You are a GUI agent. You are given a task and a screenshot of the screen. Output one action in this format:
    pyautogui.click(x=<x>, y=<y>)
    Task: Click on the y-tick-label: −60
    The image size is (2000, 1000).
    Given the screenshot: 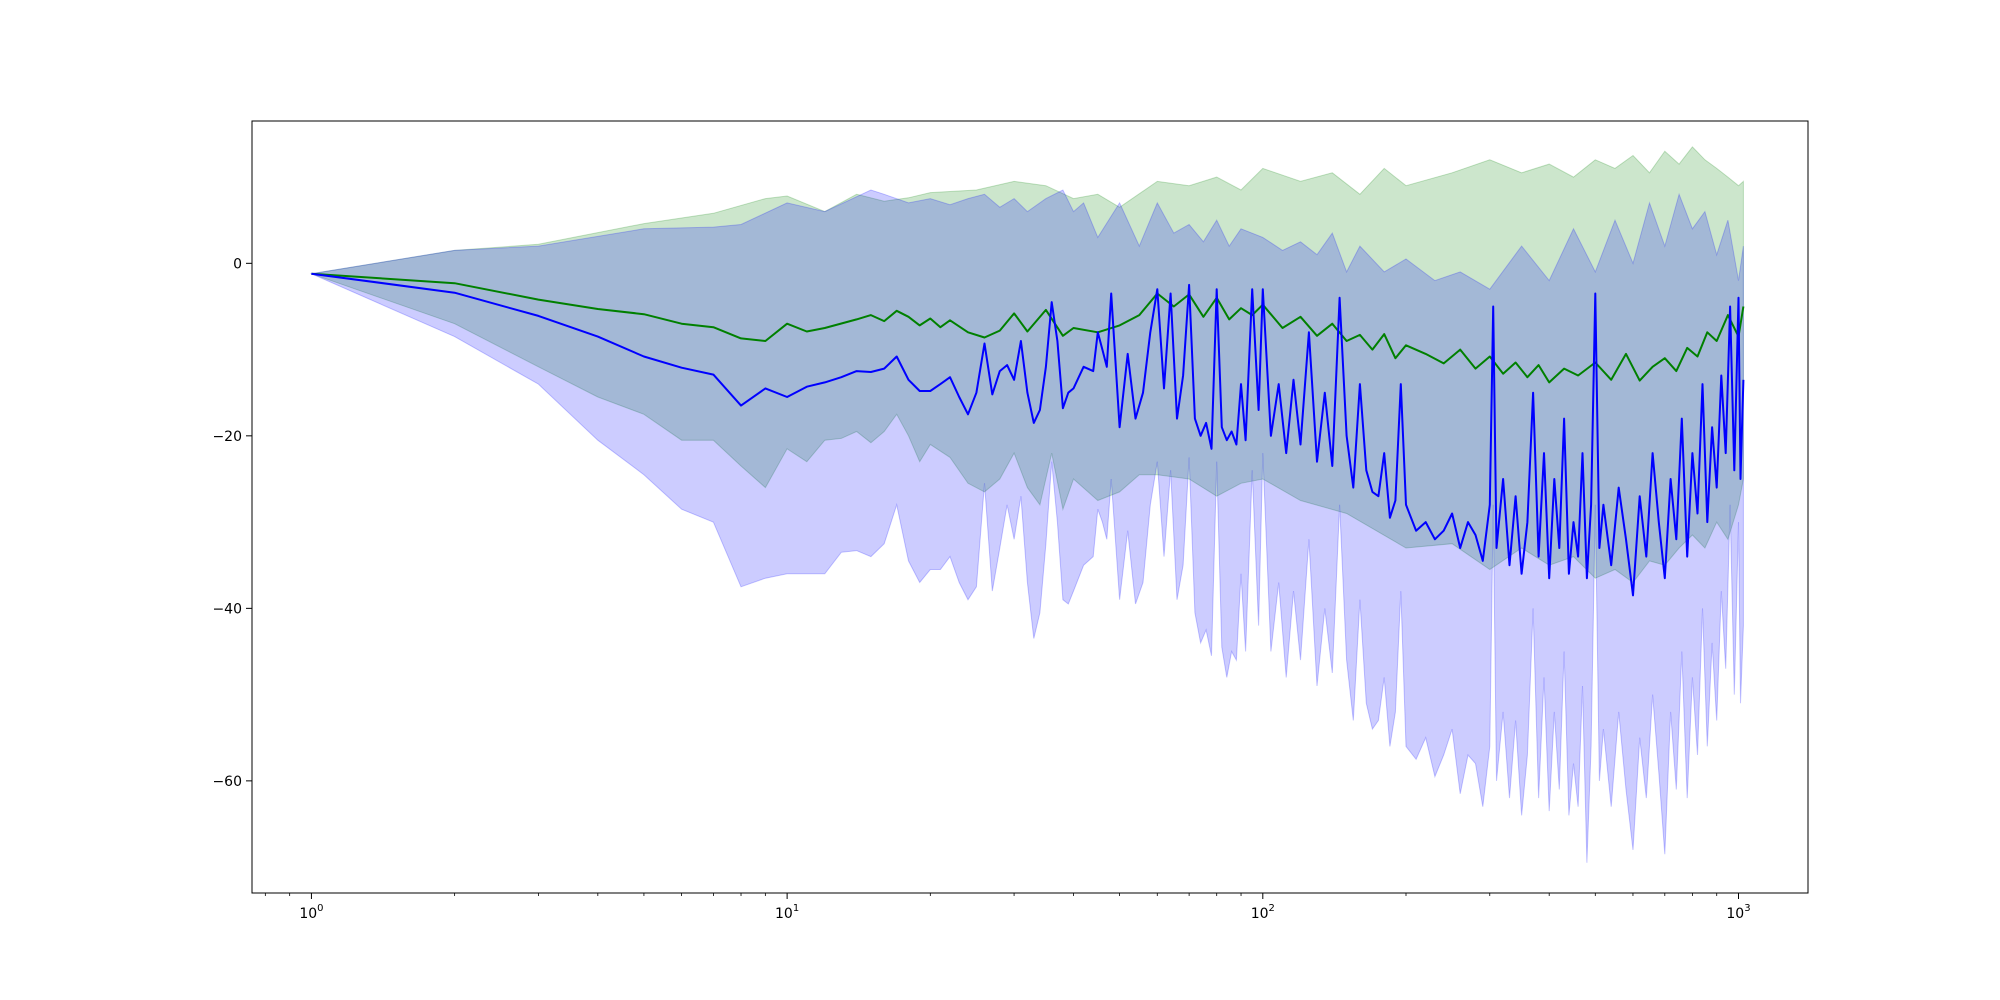 What is the action you would take?
    pyautogui.click(x=227, y=782)
    